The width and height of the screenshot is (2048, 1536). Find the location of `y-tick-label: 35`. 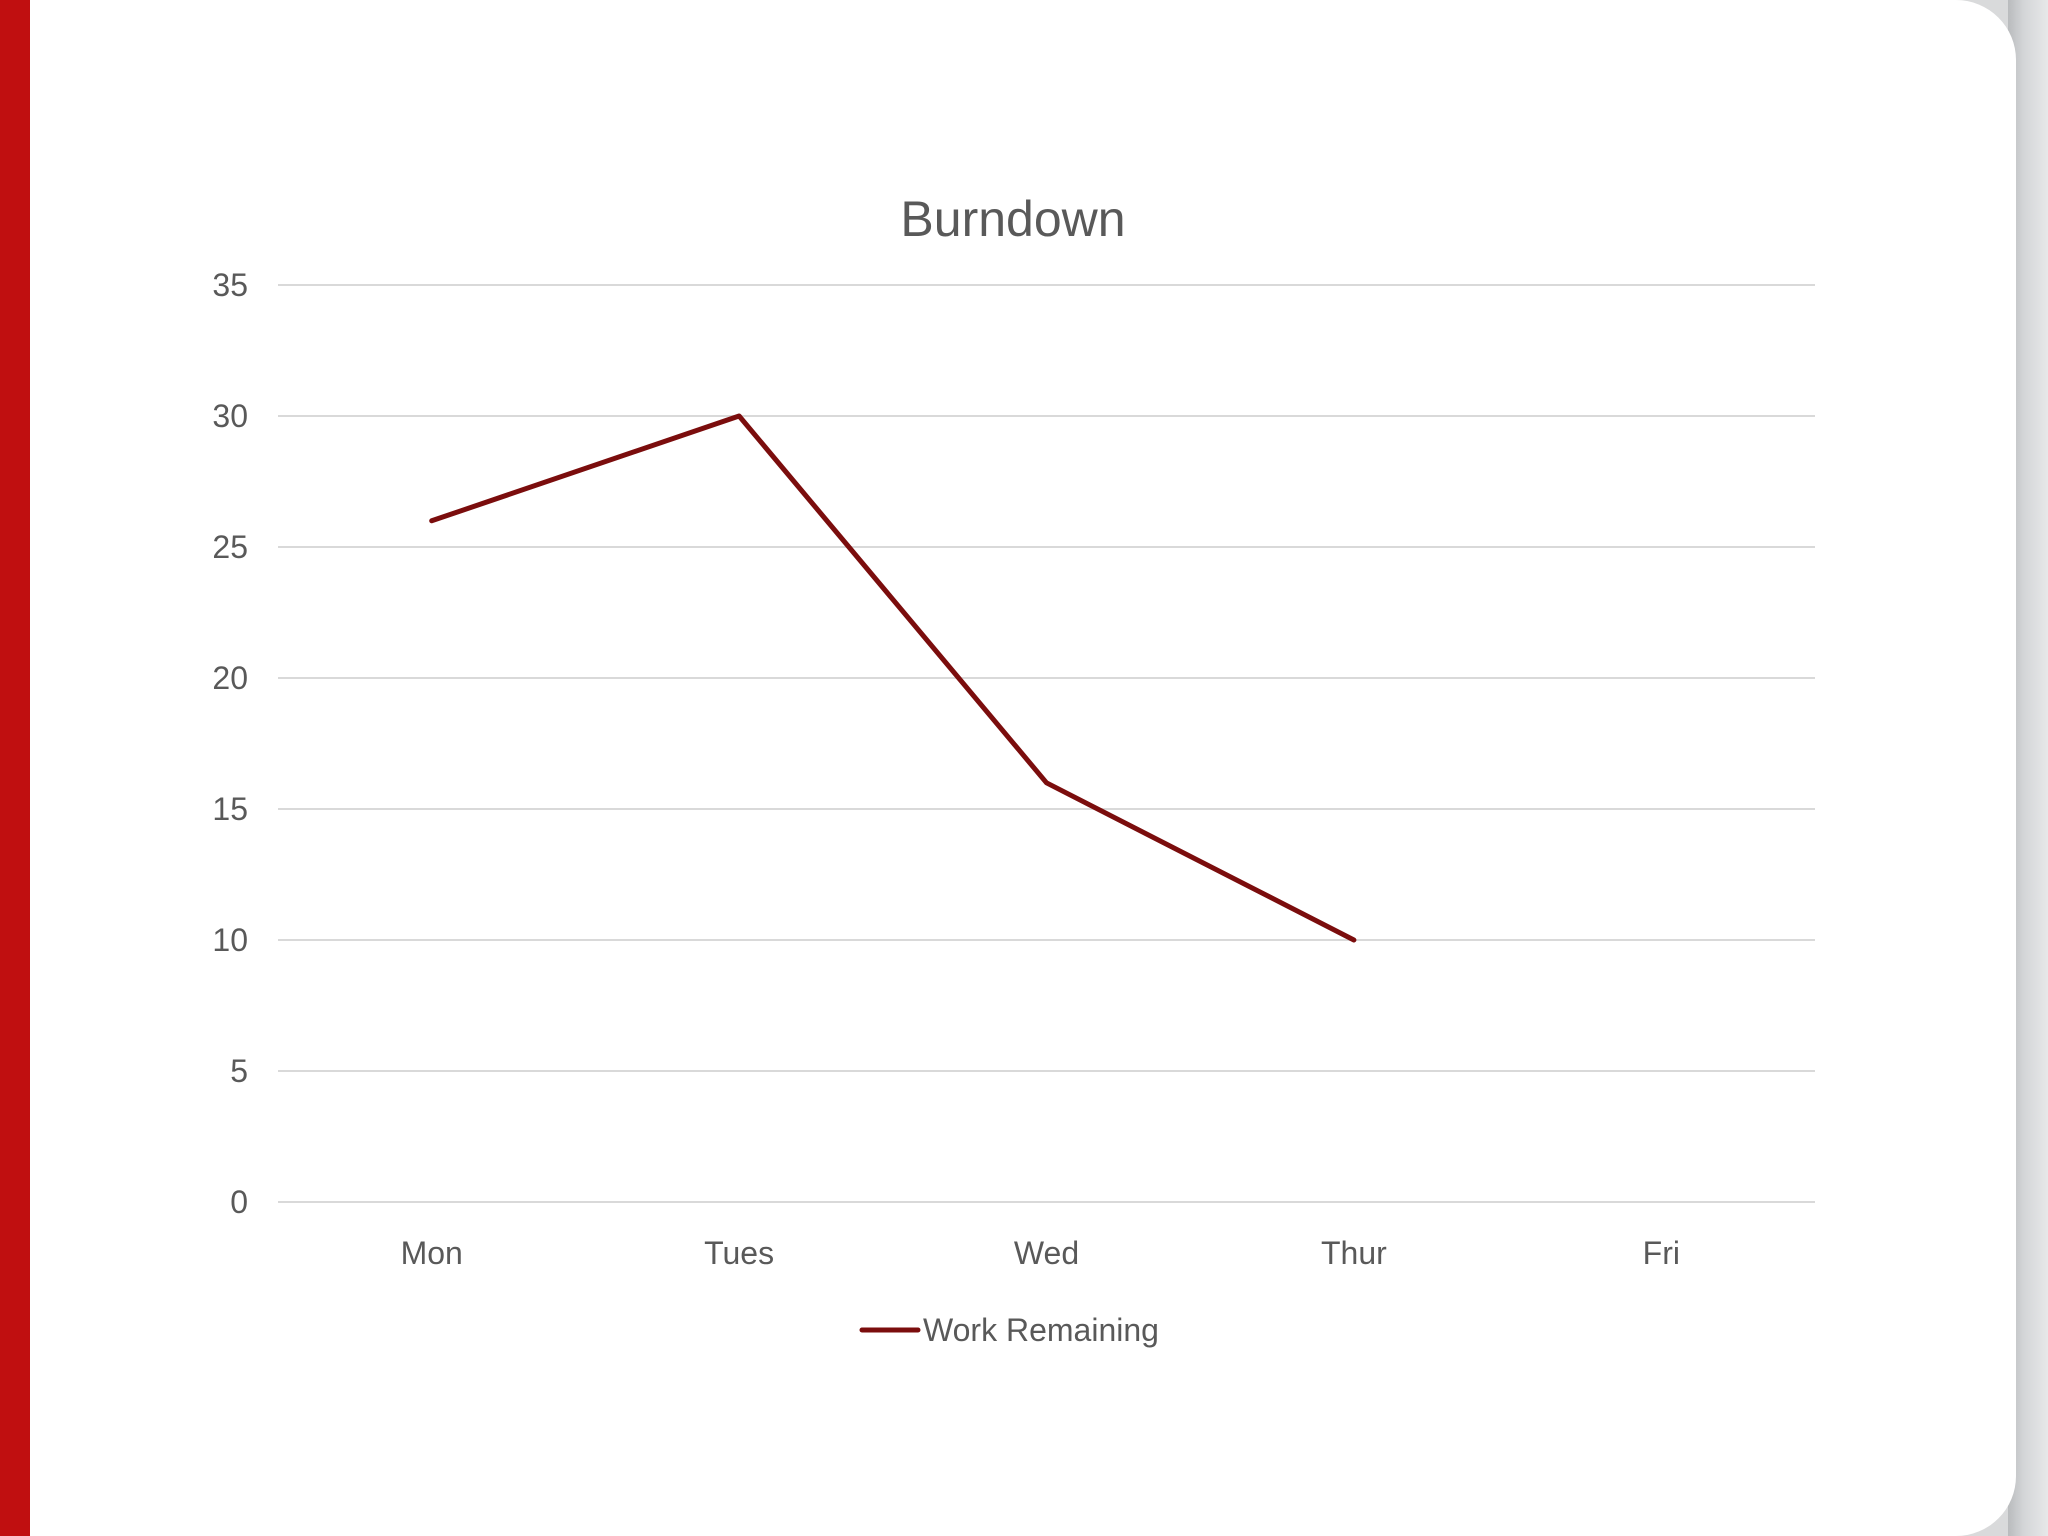

y-tick-label: 35 is located at coordinates (230, 285).